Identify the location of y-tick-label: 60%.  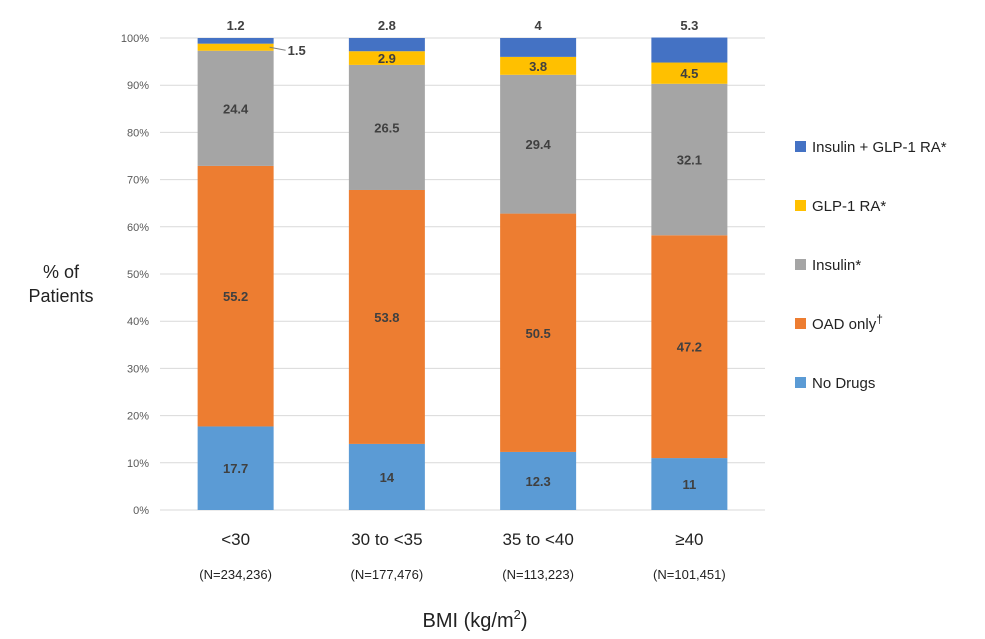
(138, 228).